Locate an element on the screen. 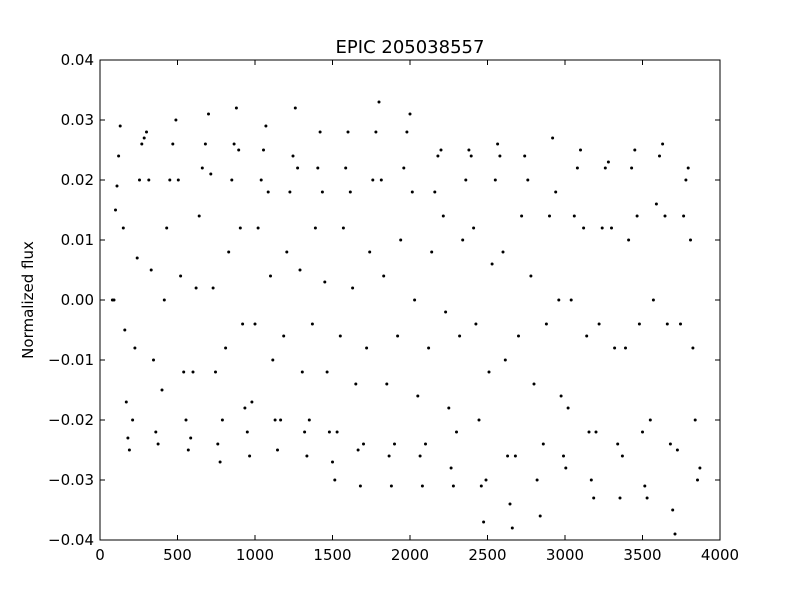 The height and width of the screenshot is (604, 800). x-tick-label: 1500 is located at coordinates (332, 555).